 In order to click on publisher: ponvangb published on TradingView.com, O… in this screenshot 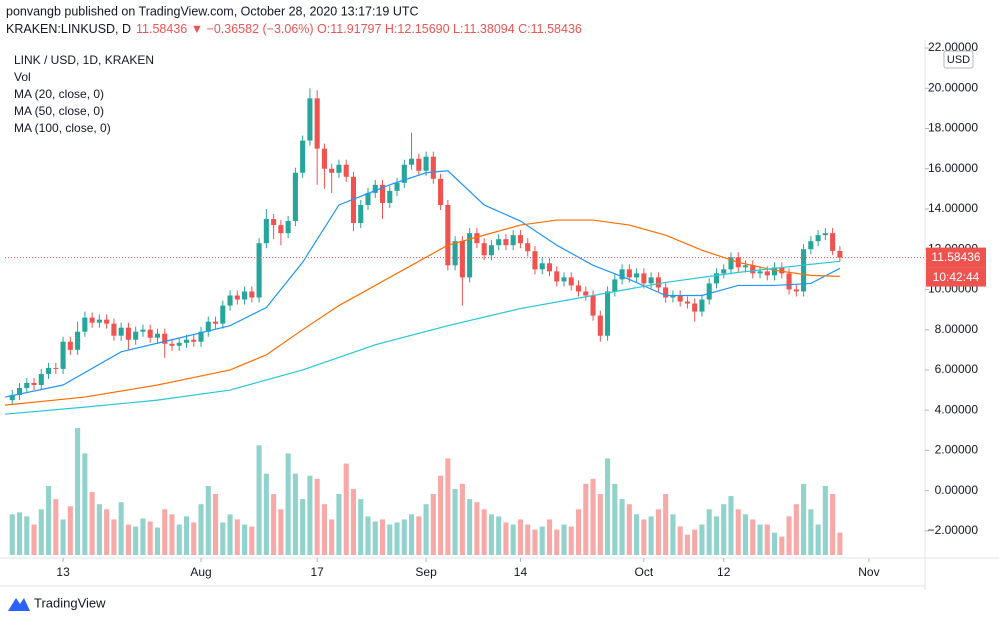, I will do `click(212, 11)`.